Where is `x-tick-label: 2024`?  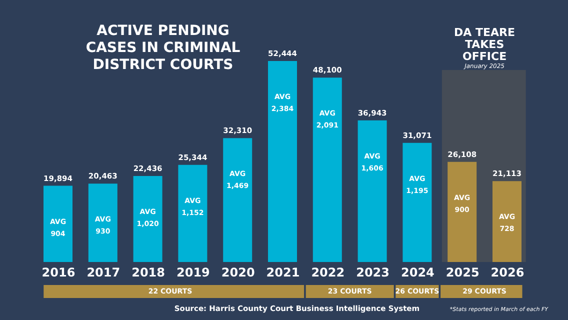
x-tick-label: 2024 is located at coordinates (417, 273).